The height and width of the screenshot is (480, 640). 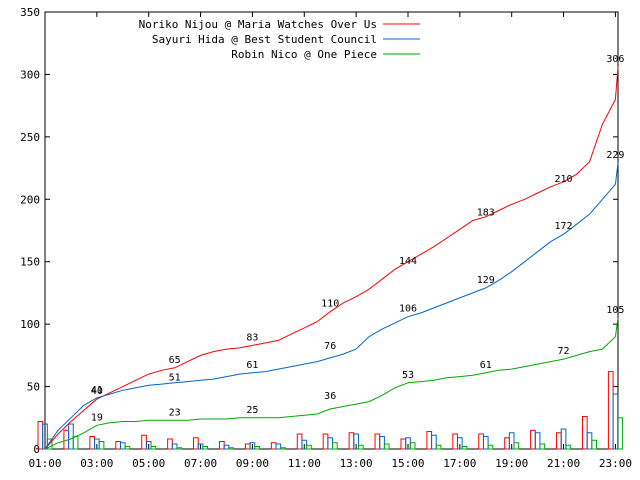 What do you see at coordinates (511, 463) in the screenshot?
I see `x-tick-label: 19:00` at bounding box center [511, 463].